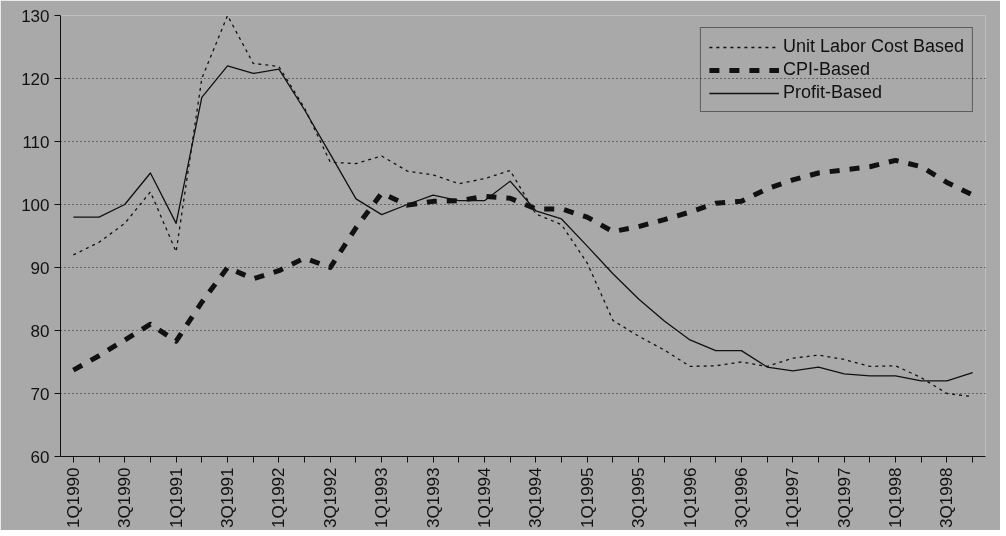 This screenshot has height=536, width=1006. Describe the element at coordinates (40, 268) in the screenshot. I see `y-tick-label: 90` at that location.